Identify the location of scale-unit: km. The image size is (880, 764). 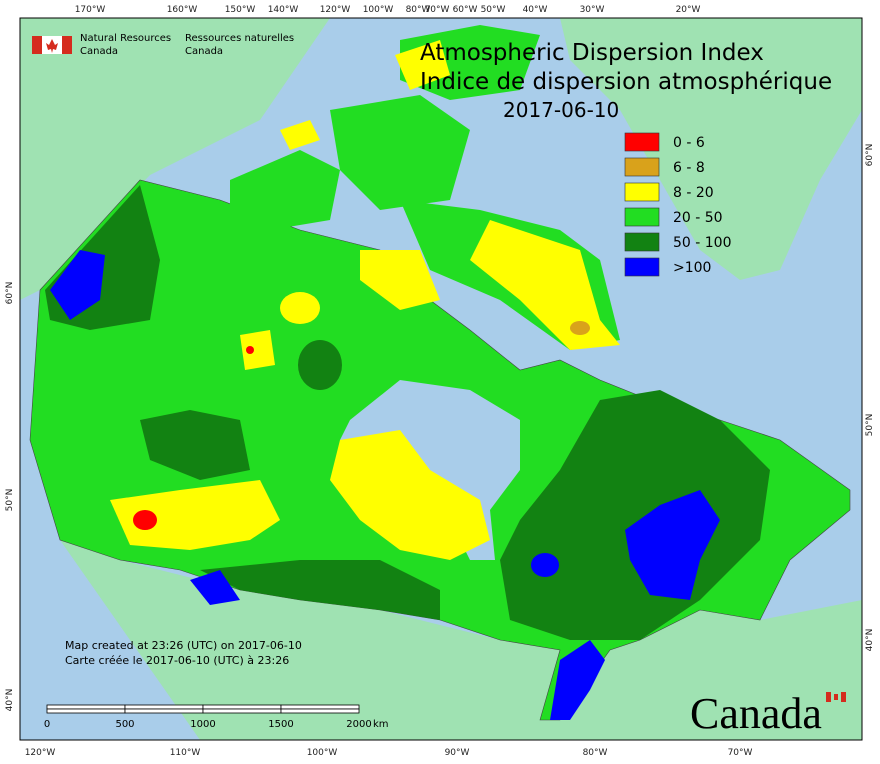
(381, 724).